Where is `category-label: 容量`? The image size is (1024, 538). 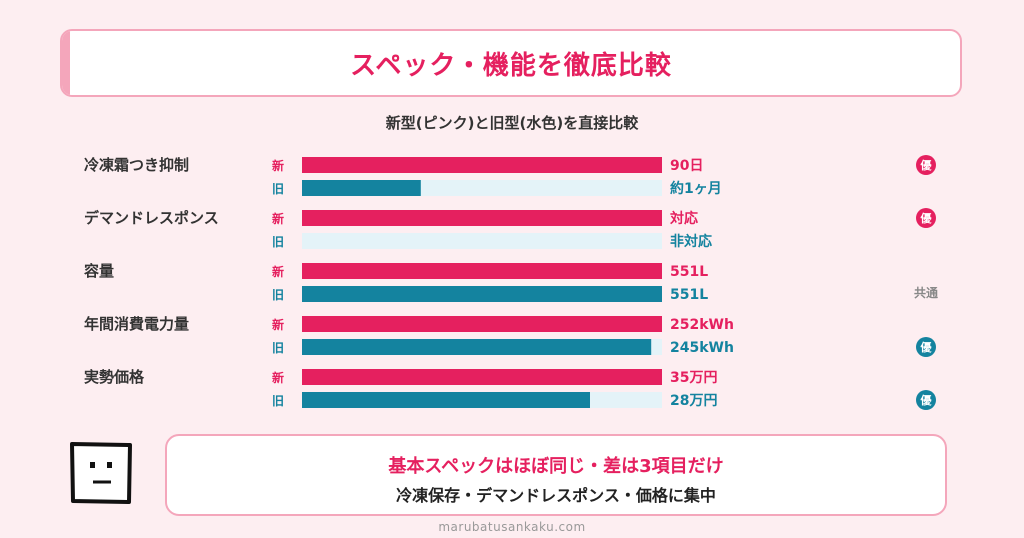 category-label: 容量 is located at coordinates (98, 271).